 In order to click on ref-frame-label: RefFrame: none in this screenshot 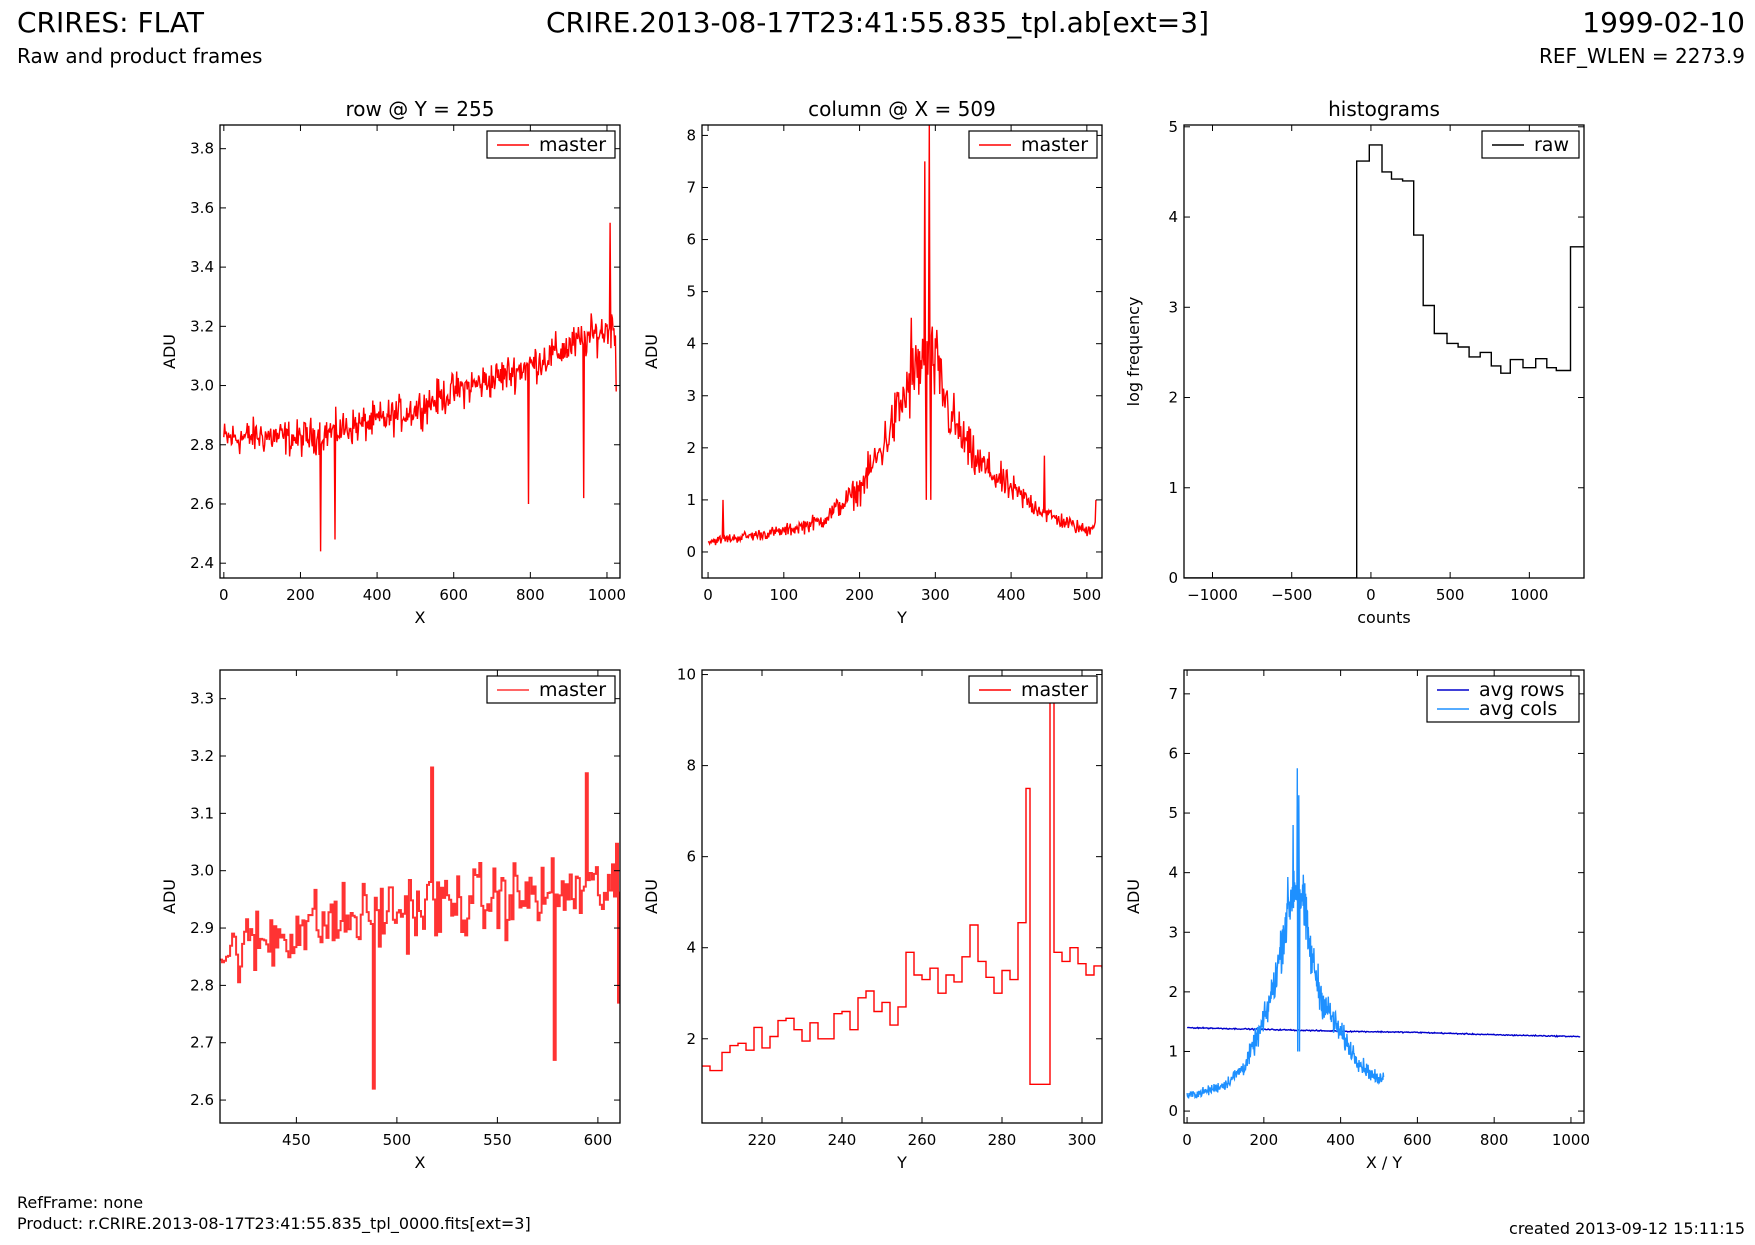, I will do `click(80, 1202)`.